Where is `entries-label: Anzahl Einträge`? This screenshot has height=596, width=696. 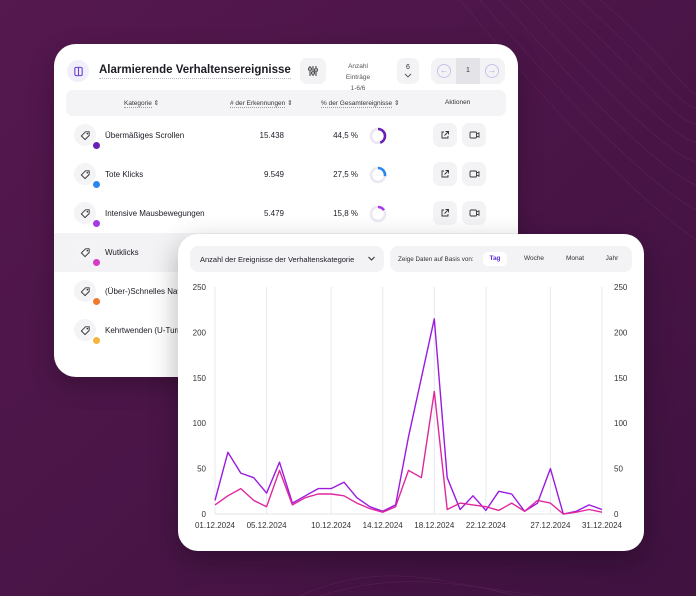
entries-label: Anzahl Einträge is located at coordinates (358, 72).